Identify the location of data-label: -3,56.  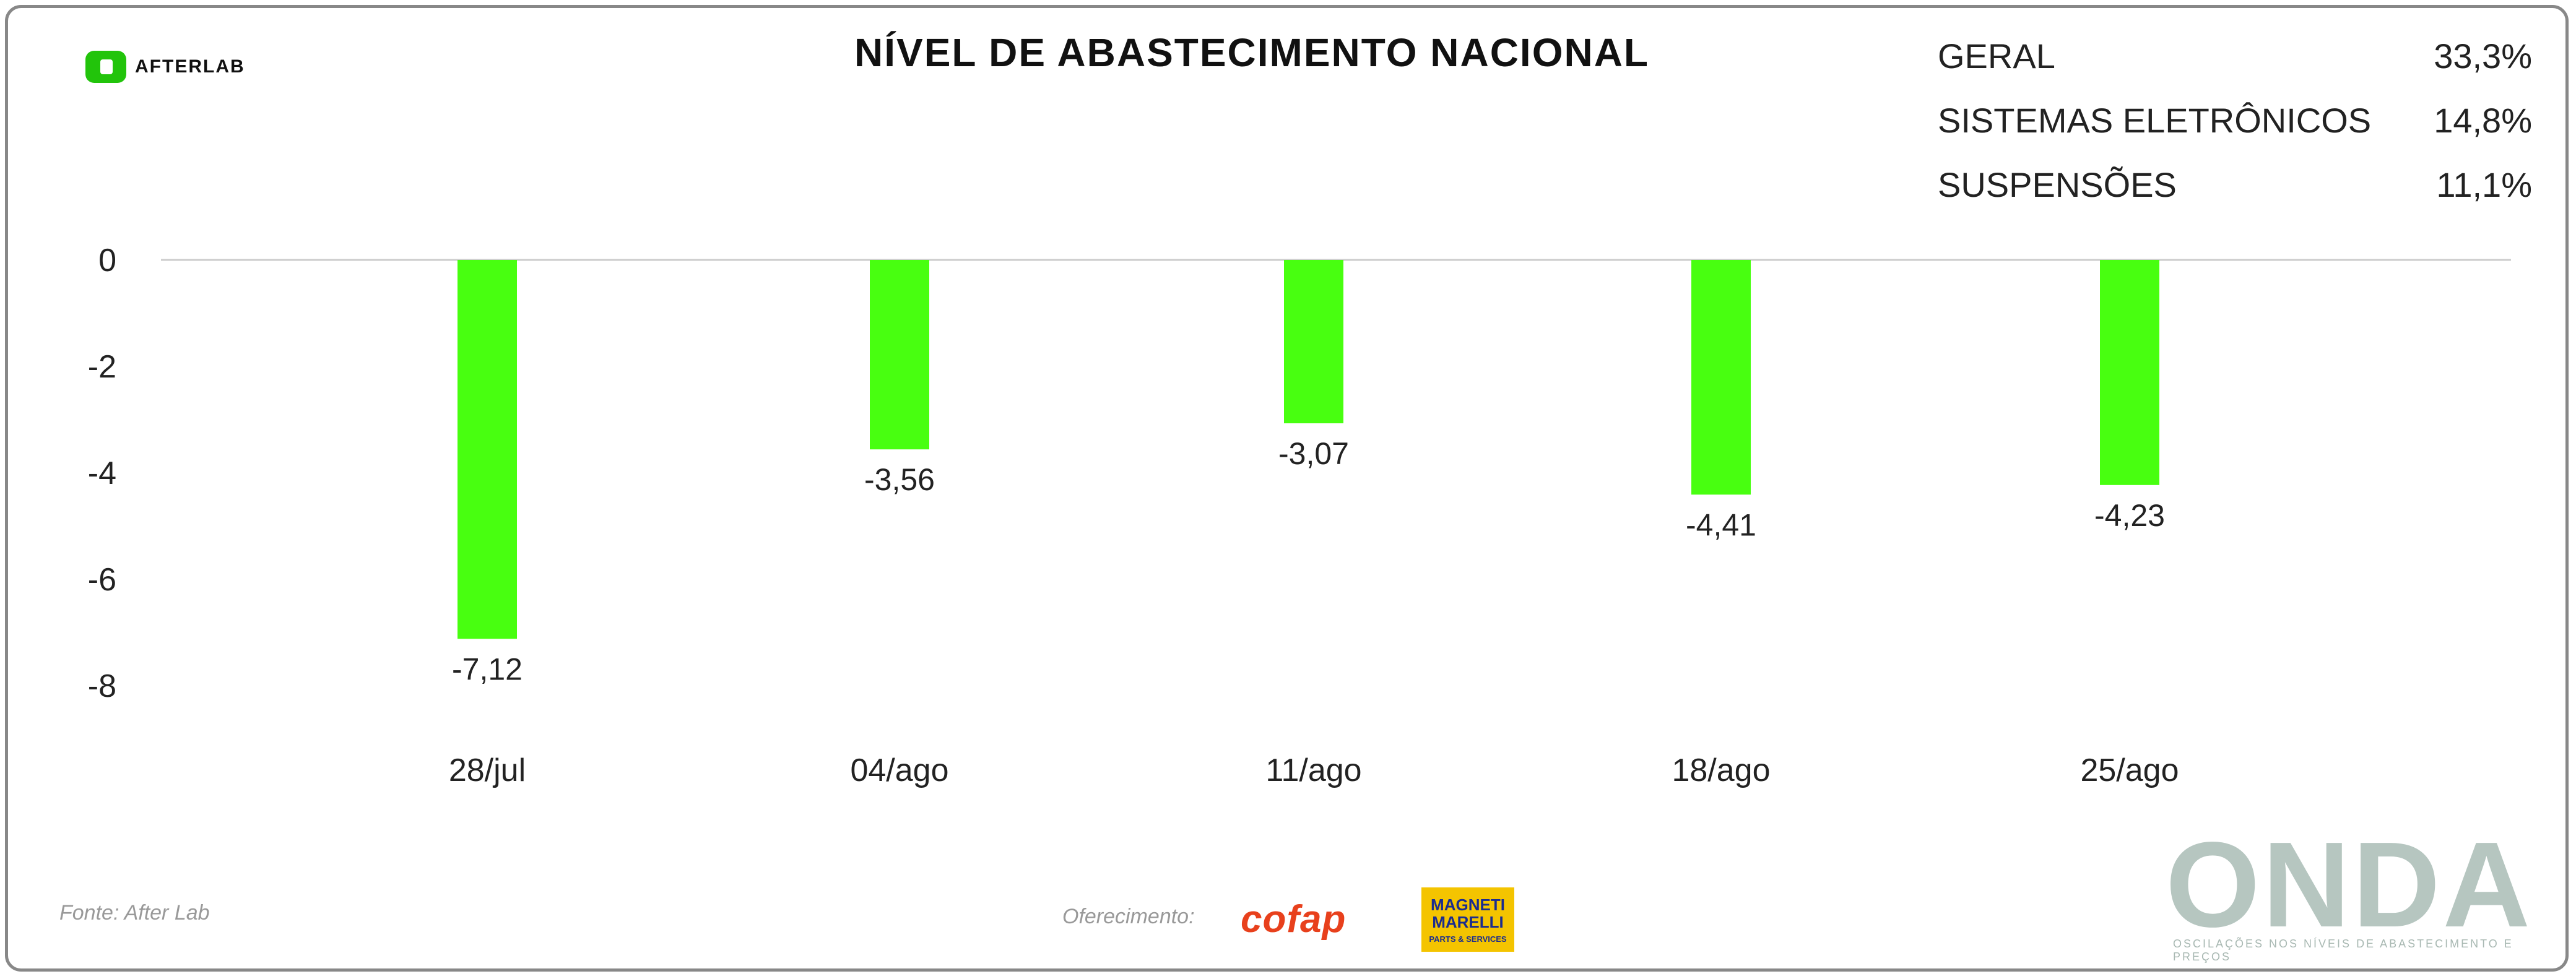
(899, 479).